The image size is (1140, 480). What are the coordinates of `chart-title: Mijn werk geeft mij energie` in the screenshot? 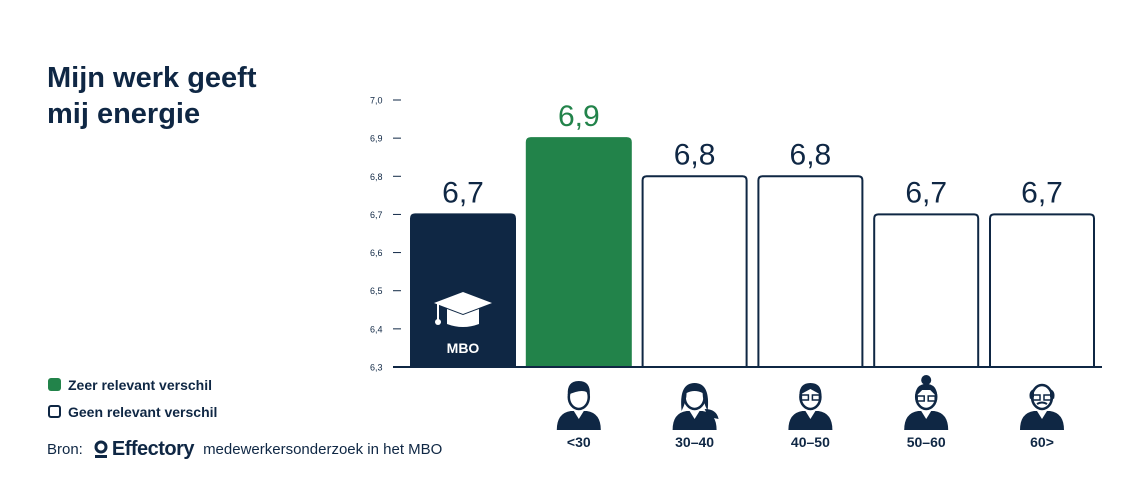 It's located at (197, 96).